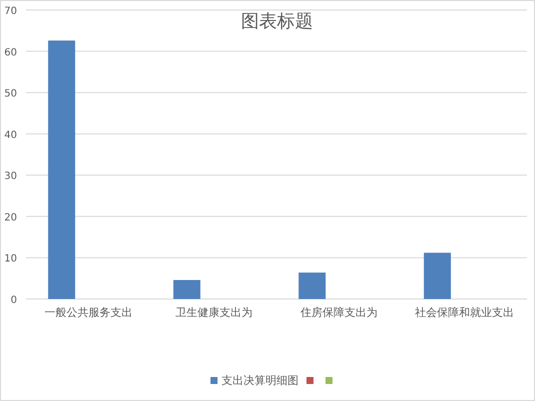 The image size is (535, 401). What do you see at coordinates (10, 94) in the screenshot?
I see `y-tick-label: 50` at bounding box center [10, 94].